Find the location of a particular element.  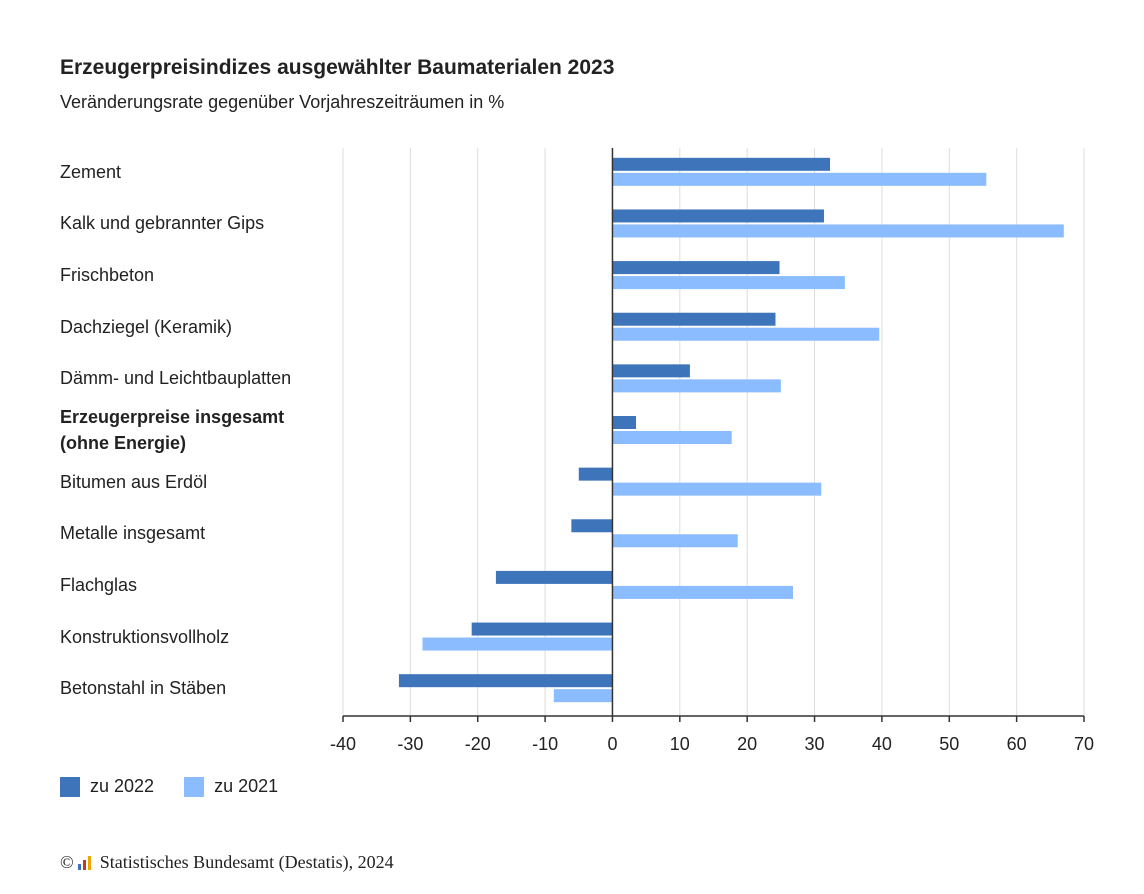

x-tick-label--30: -30 is located at coordinates (410, 744).